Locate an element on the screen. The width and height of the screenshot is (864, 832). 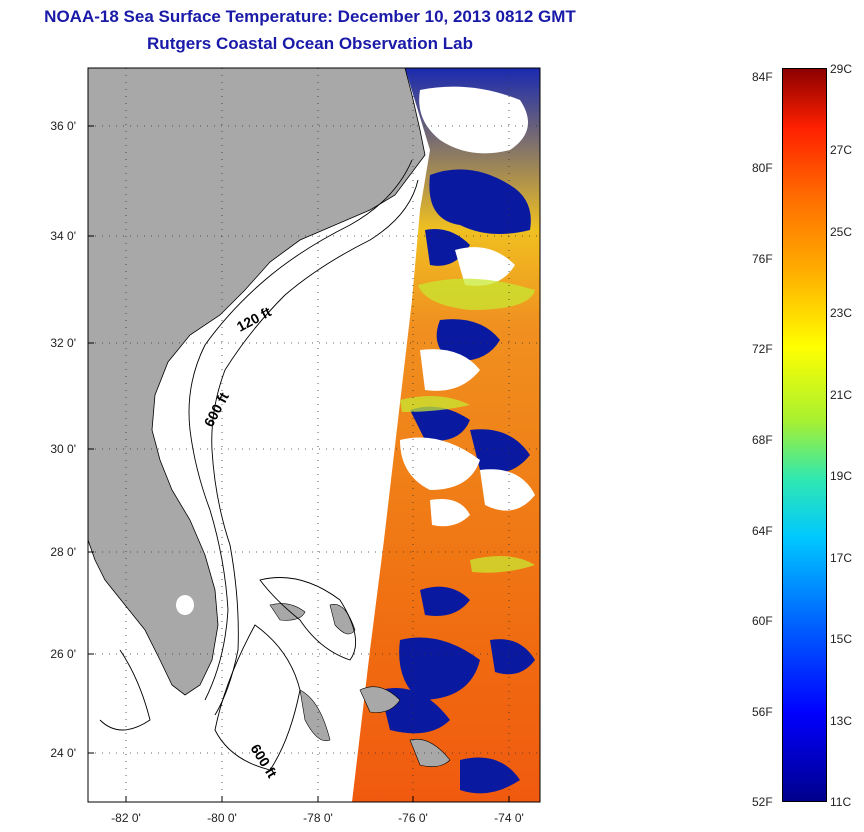
colorbar-f-label: 60F is located at coordinates (762, 621).